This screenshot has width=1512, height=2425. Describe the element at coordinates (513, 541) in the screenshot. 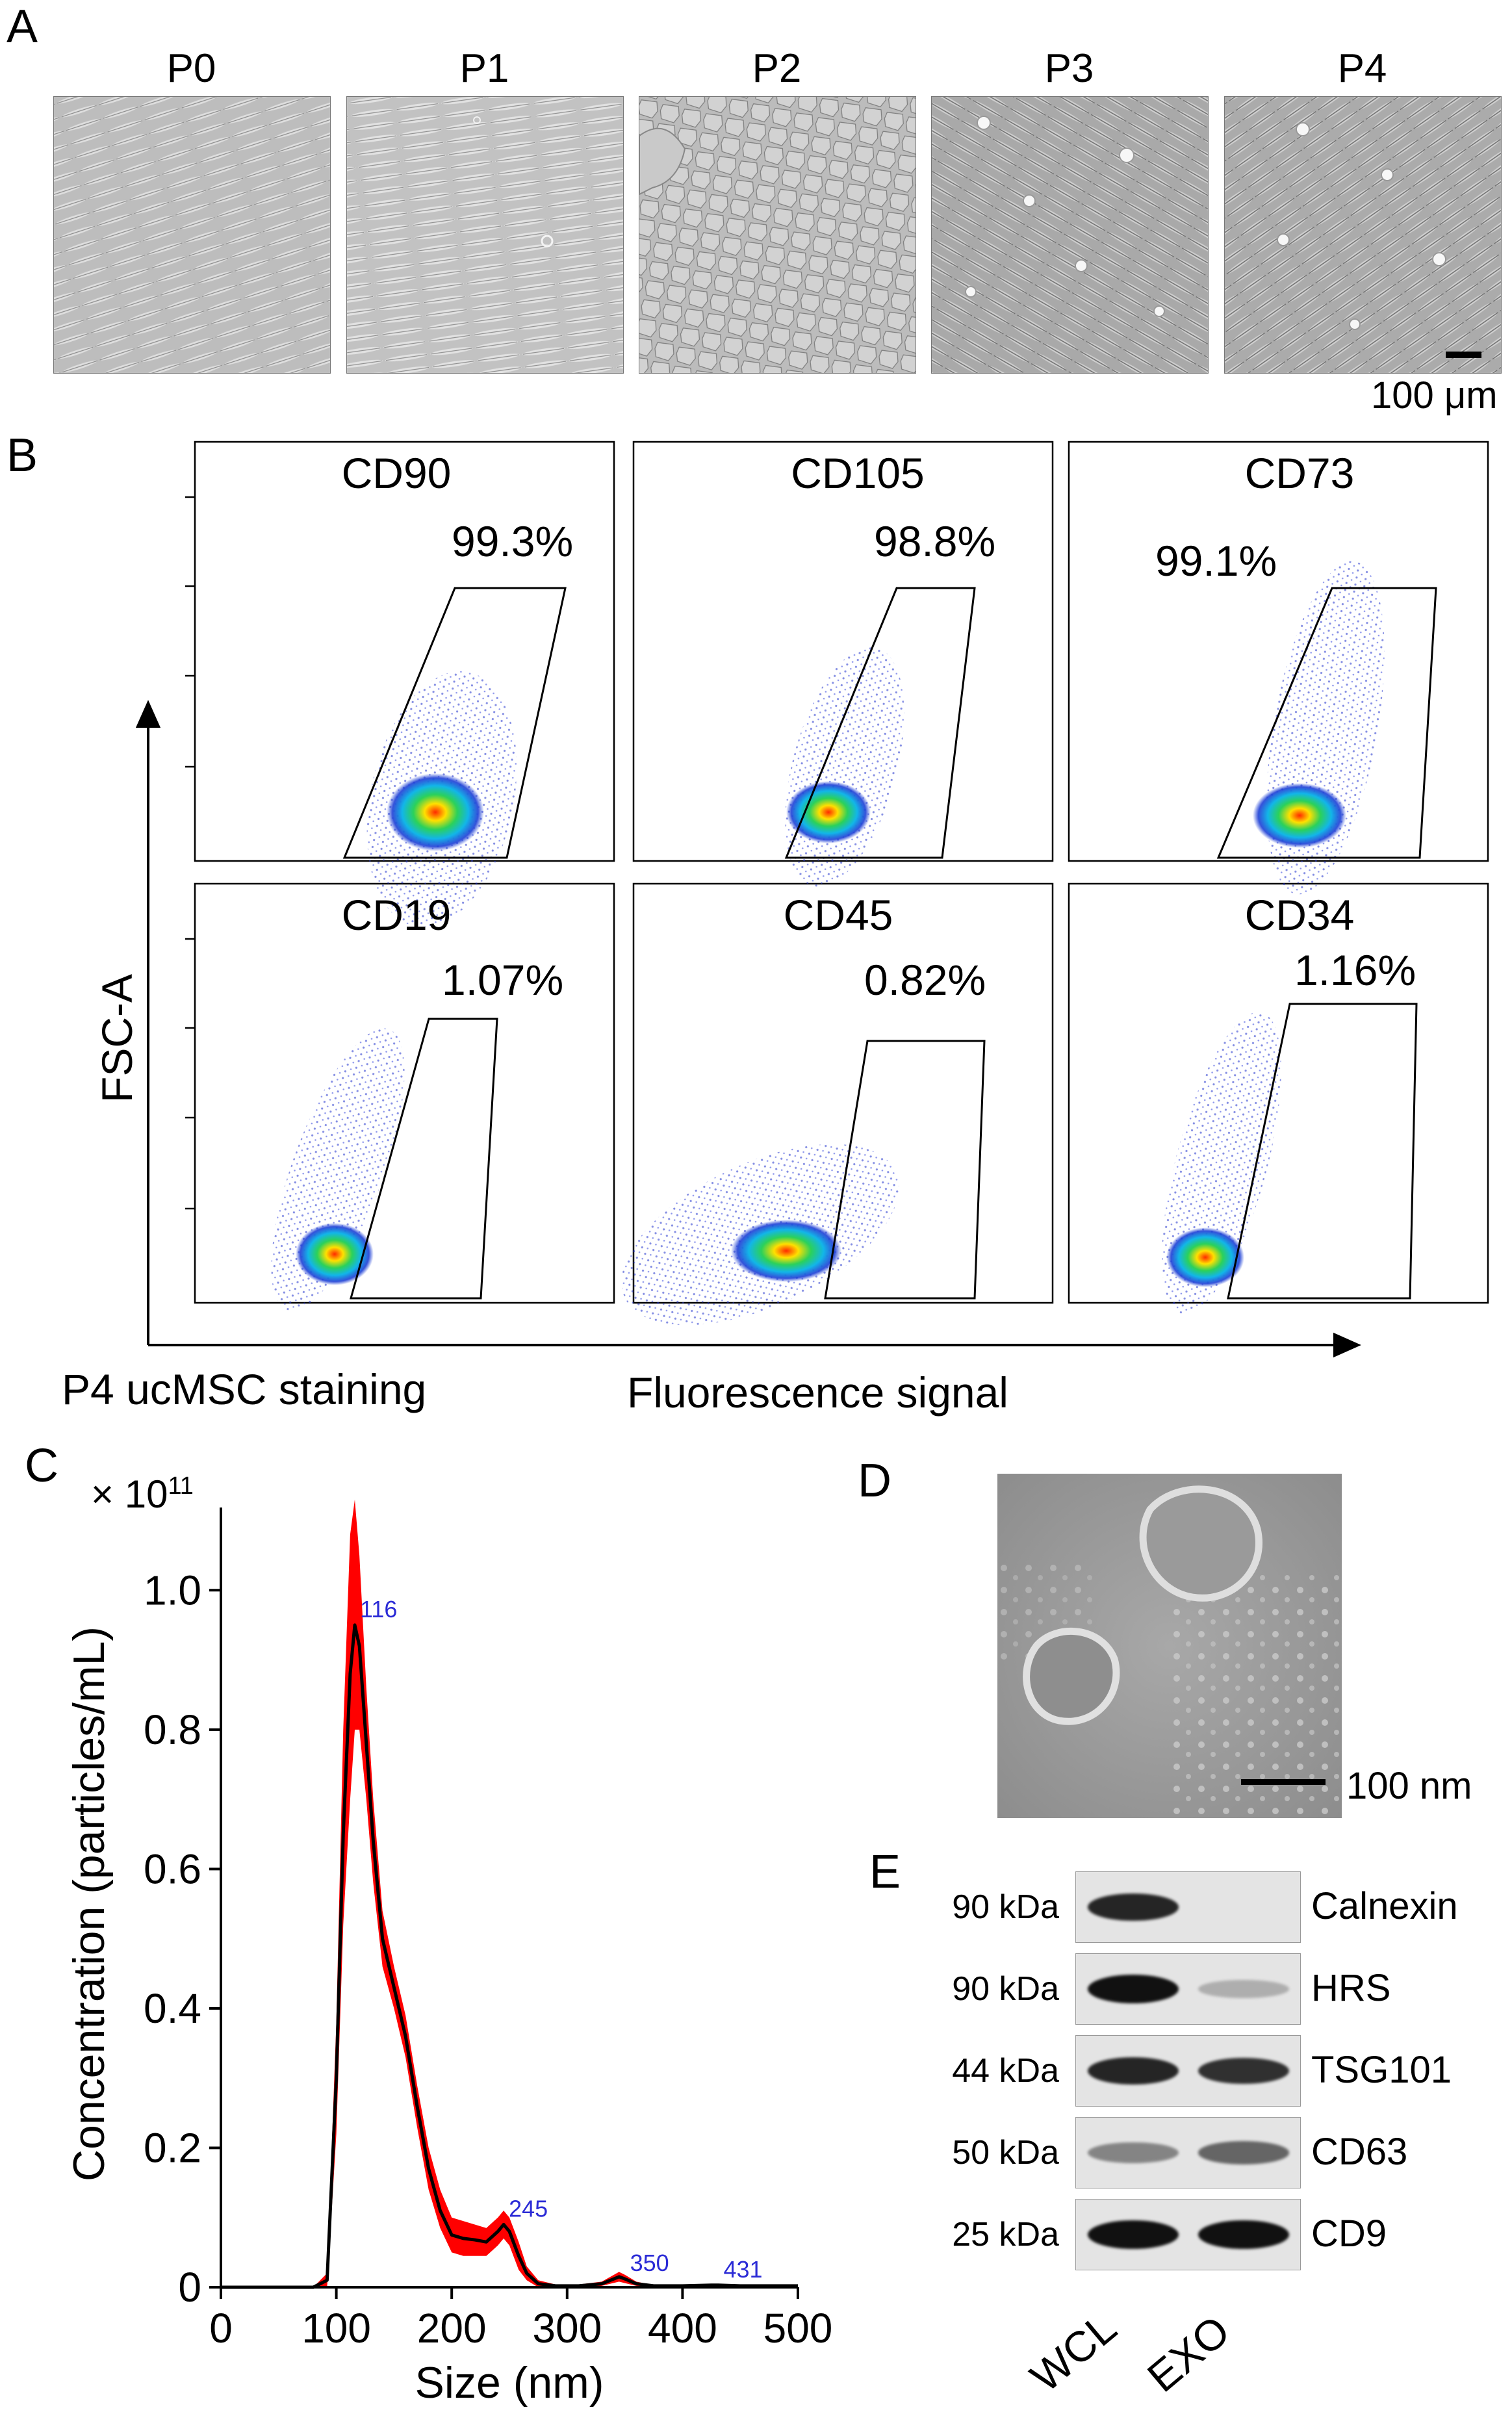

I see `flow-percent-cd90: 99.3%` at that location.